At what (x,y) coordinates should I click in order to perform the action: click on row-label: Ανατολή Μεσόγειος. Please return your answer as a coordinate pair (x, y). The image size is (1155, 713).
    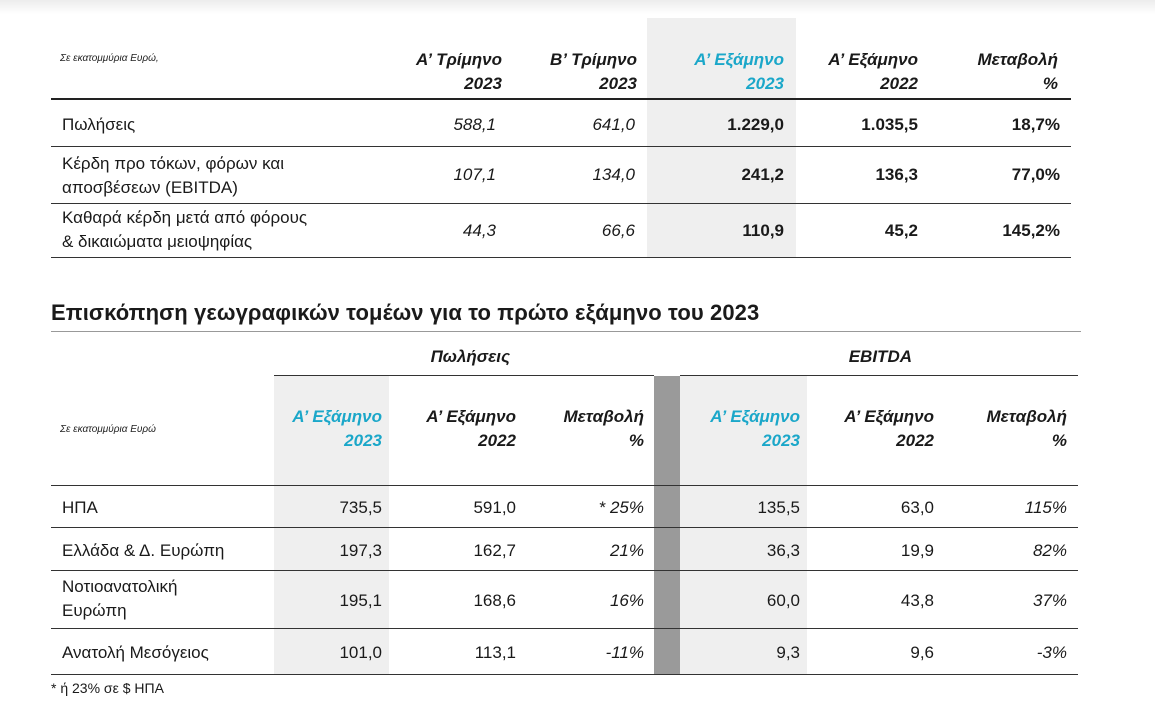
    Looking at the image, I should click on (135, 652).